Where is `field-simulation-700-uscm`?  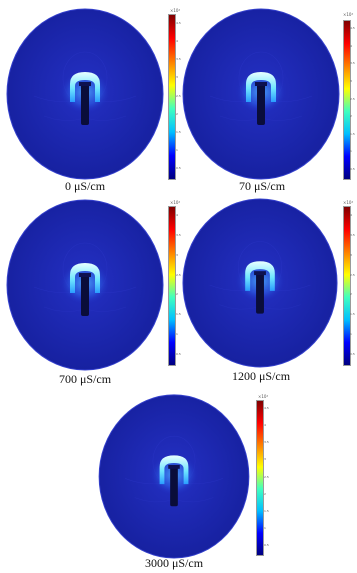
field-simulation-700-uscm is located at coordinates (85, 285).